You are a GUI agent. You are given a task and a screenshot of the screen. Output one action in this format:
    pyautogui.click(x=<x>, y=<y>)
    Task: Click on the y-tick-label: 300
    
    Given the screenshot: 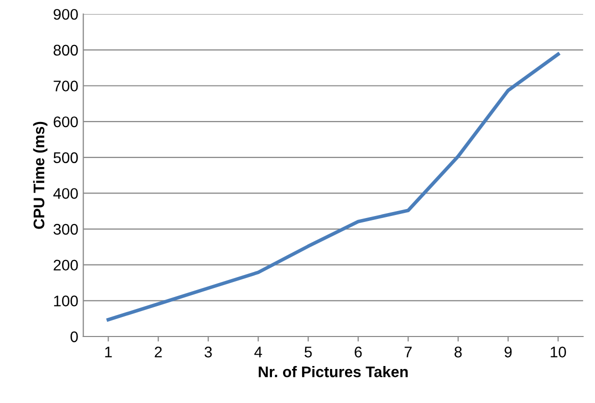 What is the action you would take?
    pyautogui.click(x=66, y=229)
    